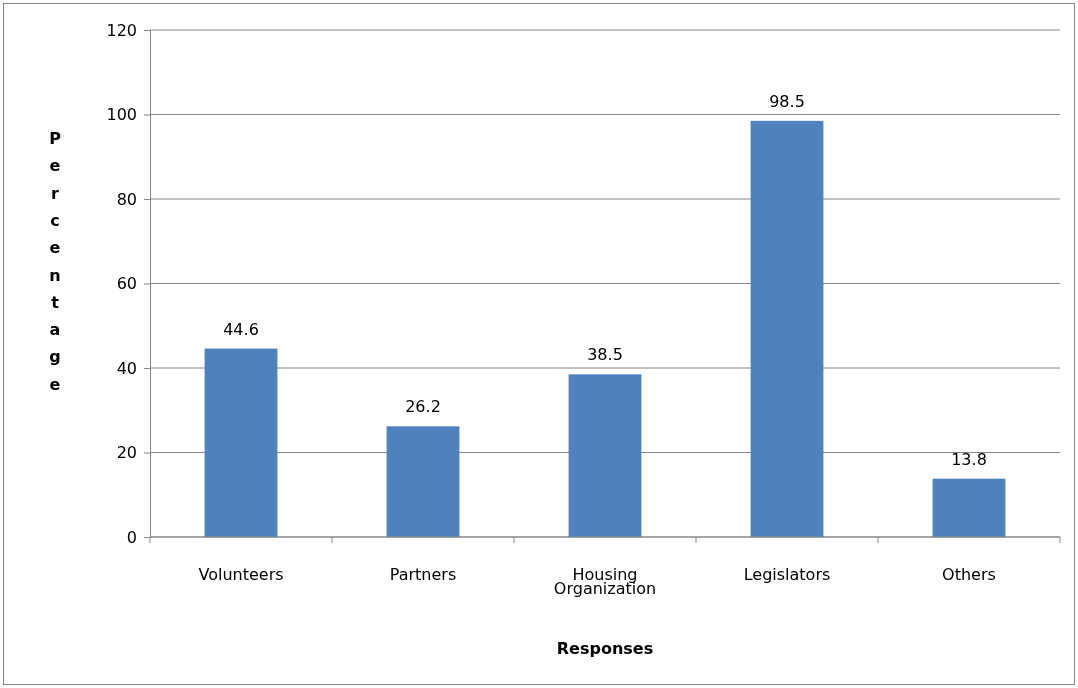 The image size is (1078, 688). What do you see at coordinates (969, 459) in the screenshot?
I see `data-label: 13.8` at bounding box center [969, 459].